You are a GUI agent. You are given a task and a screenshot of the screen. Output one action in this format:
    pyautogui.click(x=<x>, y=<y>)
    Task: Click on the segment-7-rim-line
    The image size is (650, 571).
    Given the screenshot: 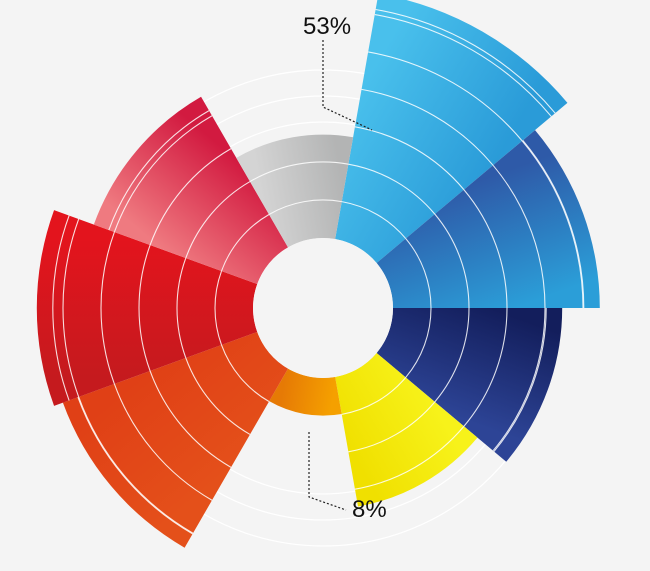 What is the action you would take?
    pyautogui.click(x=61, y=308)
    